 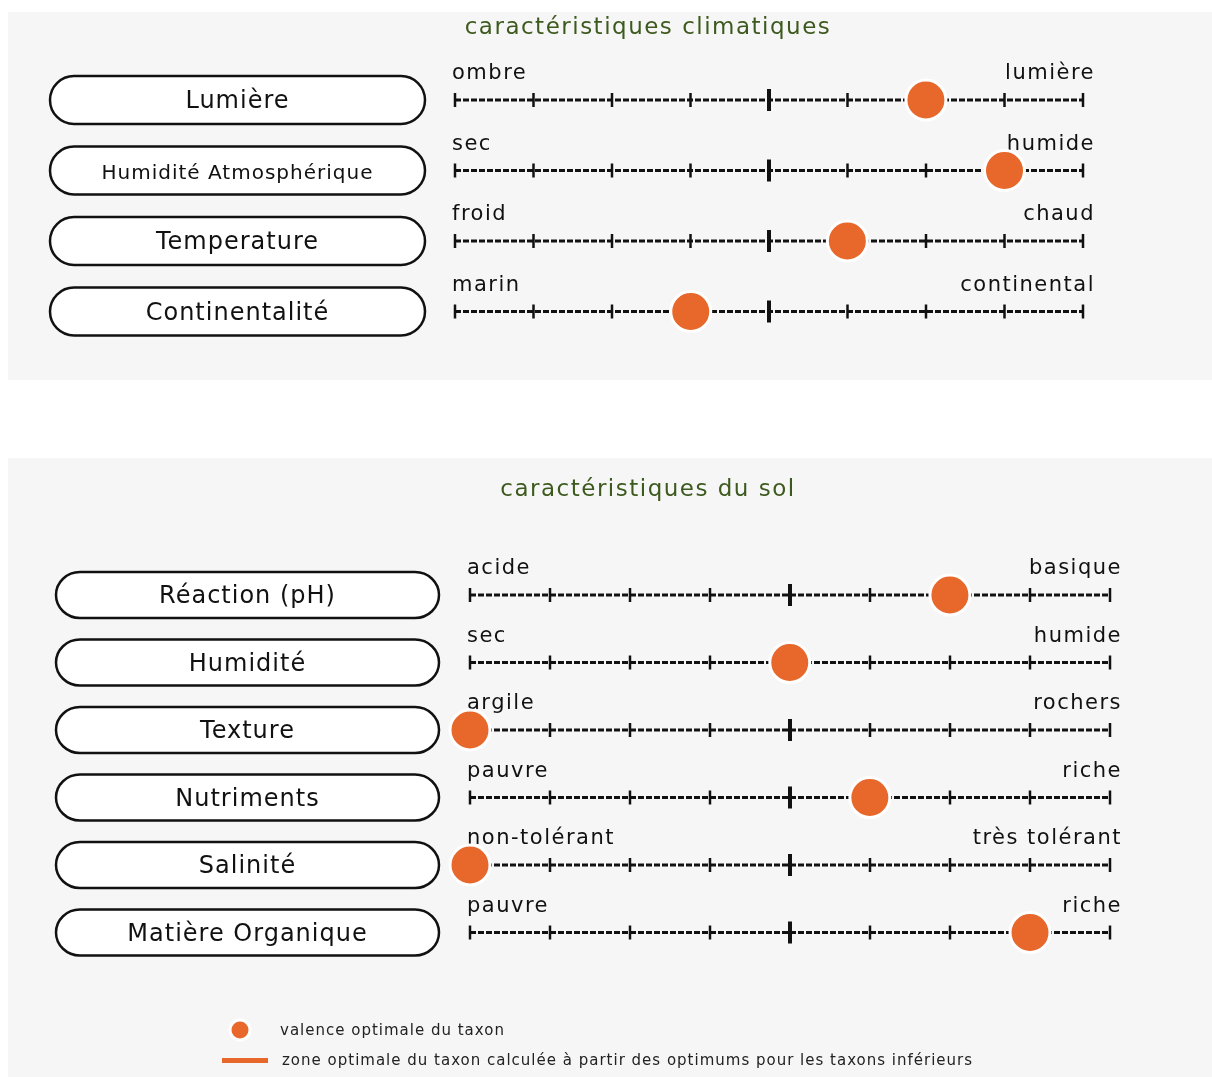 What do you see at coordinates (480, 213) in the screenshot?
I see `annotation: froid` at bounding box center [480, 213].